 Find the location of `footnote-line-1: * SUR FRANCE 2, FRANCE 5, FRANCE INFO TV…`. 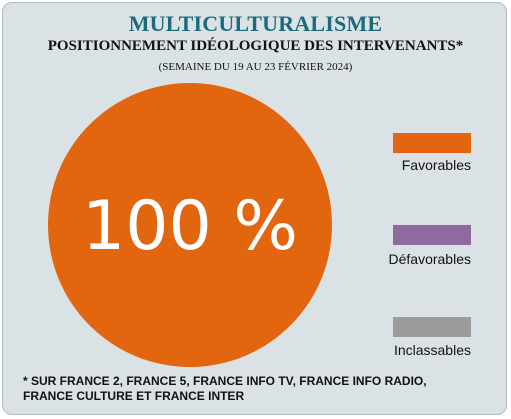

footnote-line-1: * SUR FRANCE 2, FRANCE 5, FRANCE INFO TV… is located at coordinates (225, 381).